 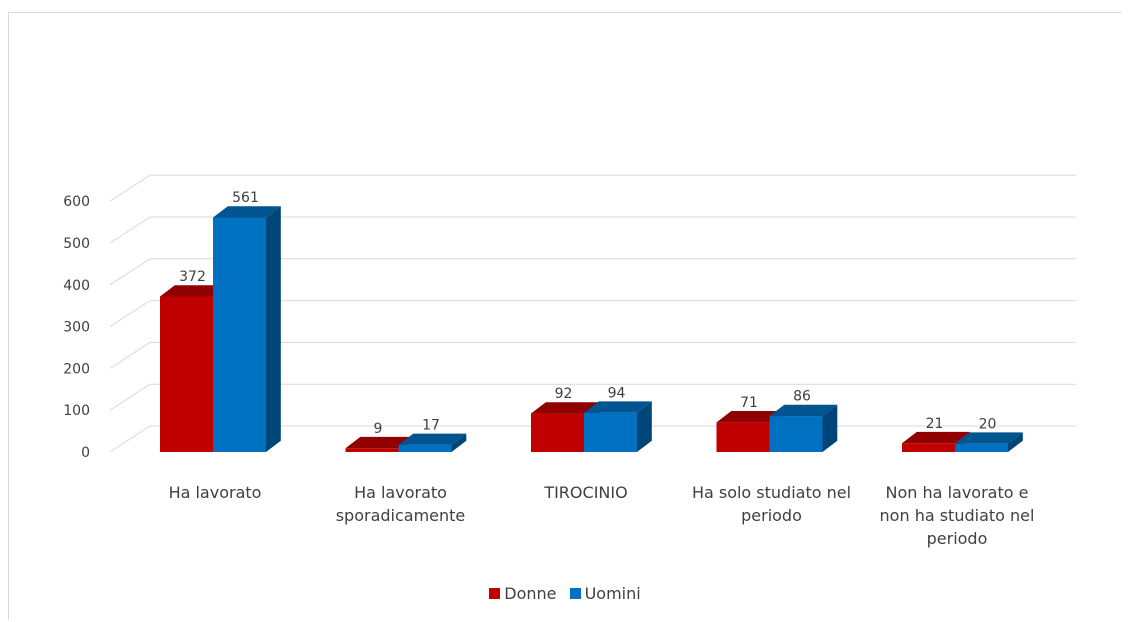 I want to click on data-label: 561, so click(x=245, y=198).